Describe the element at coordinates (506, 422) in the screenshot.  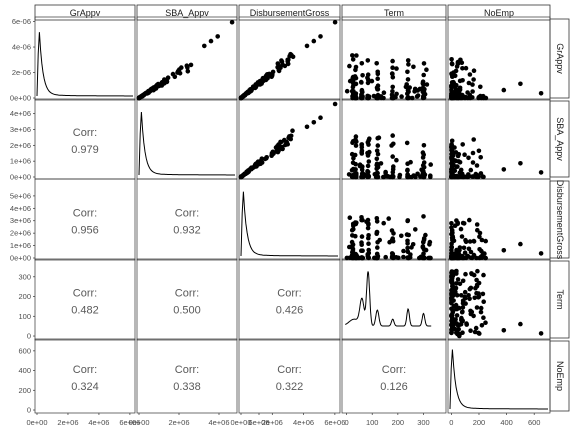
I see `x-tick-label-4-2: 400` at that location.